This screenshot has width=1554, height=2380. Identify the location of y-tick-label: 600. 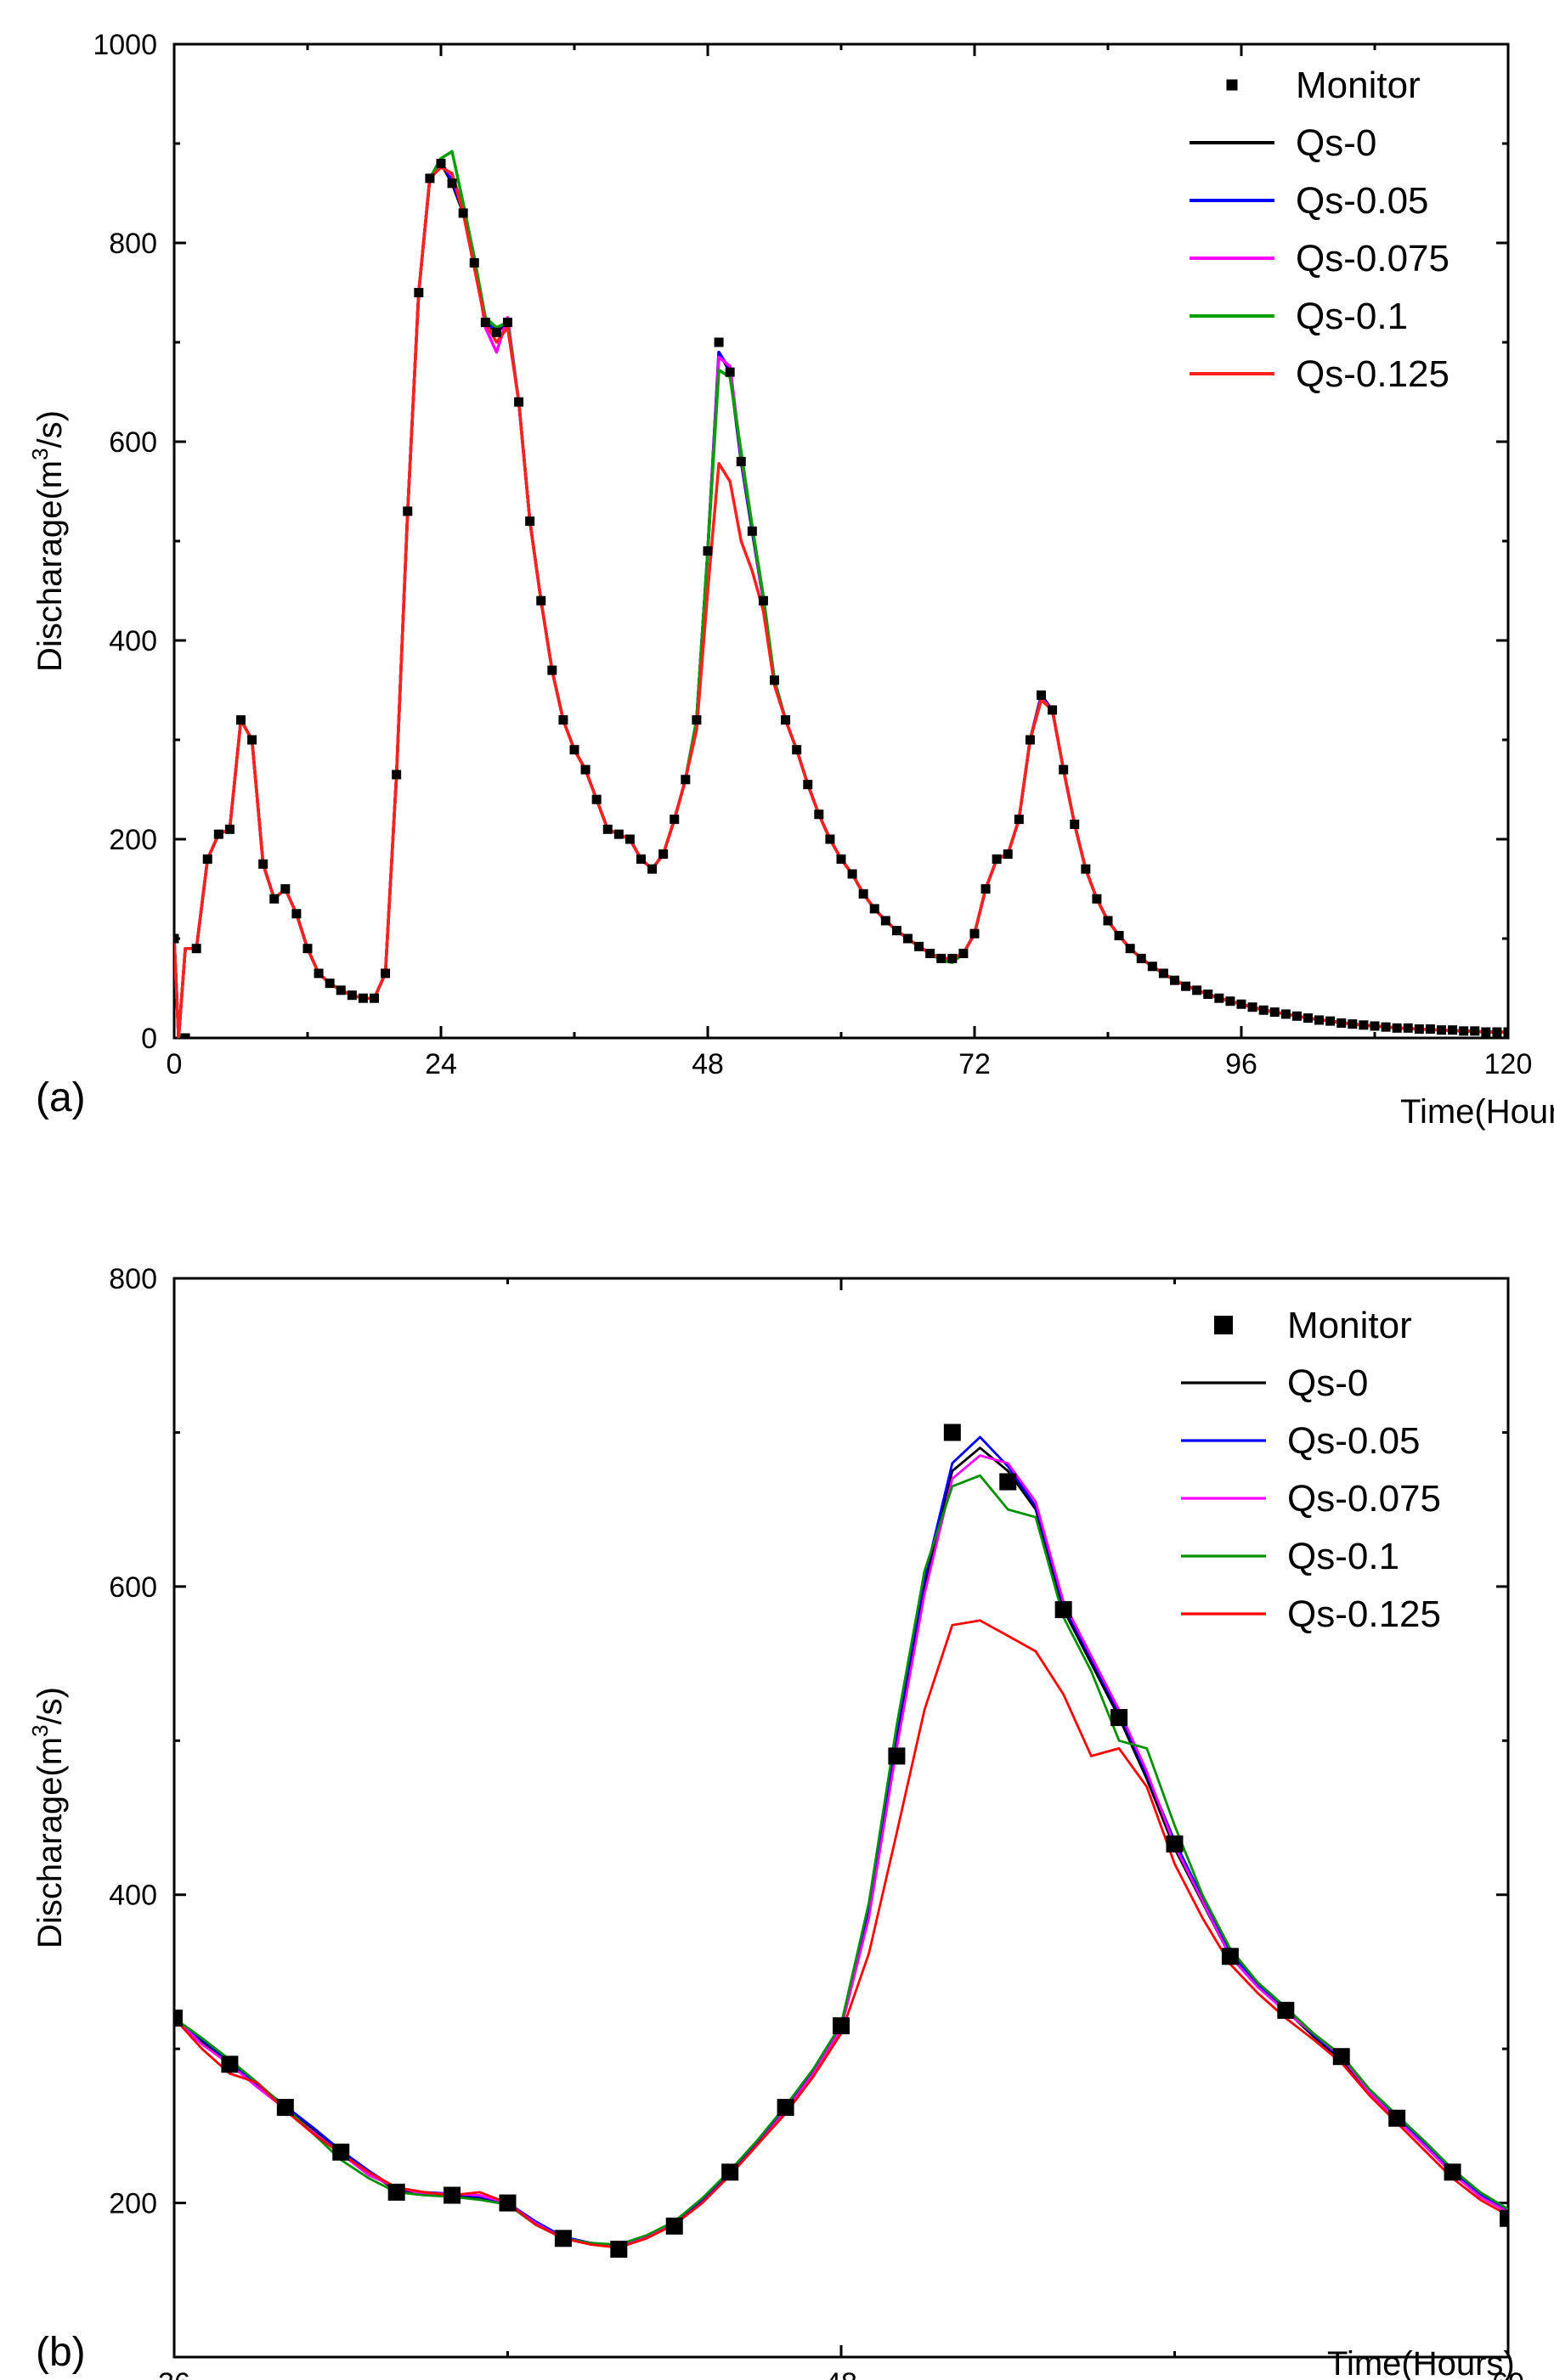
(133, 1588).